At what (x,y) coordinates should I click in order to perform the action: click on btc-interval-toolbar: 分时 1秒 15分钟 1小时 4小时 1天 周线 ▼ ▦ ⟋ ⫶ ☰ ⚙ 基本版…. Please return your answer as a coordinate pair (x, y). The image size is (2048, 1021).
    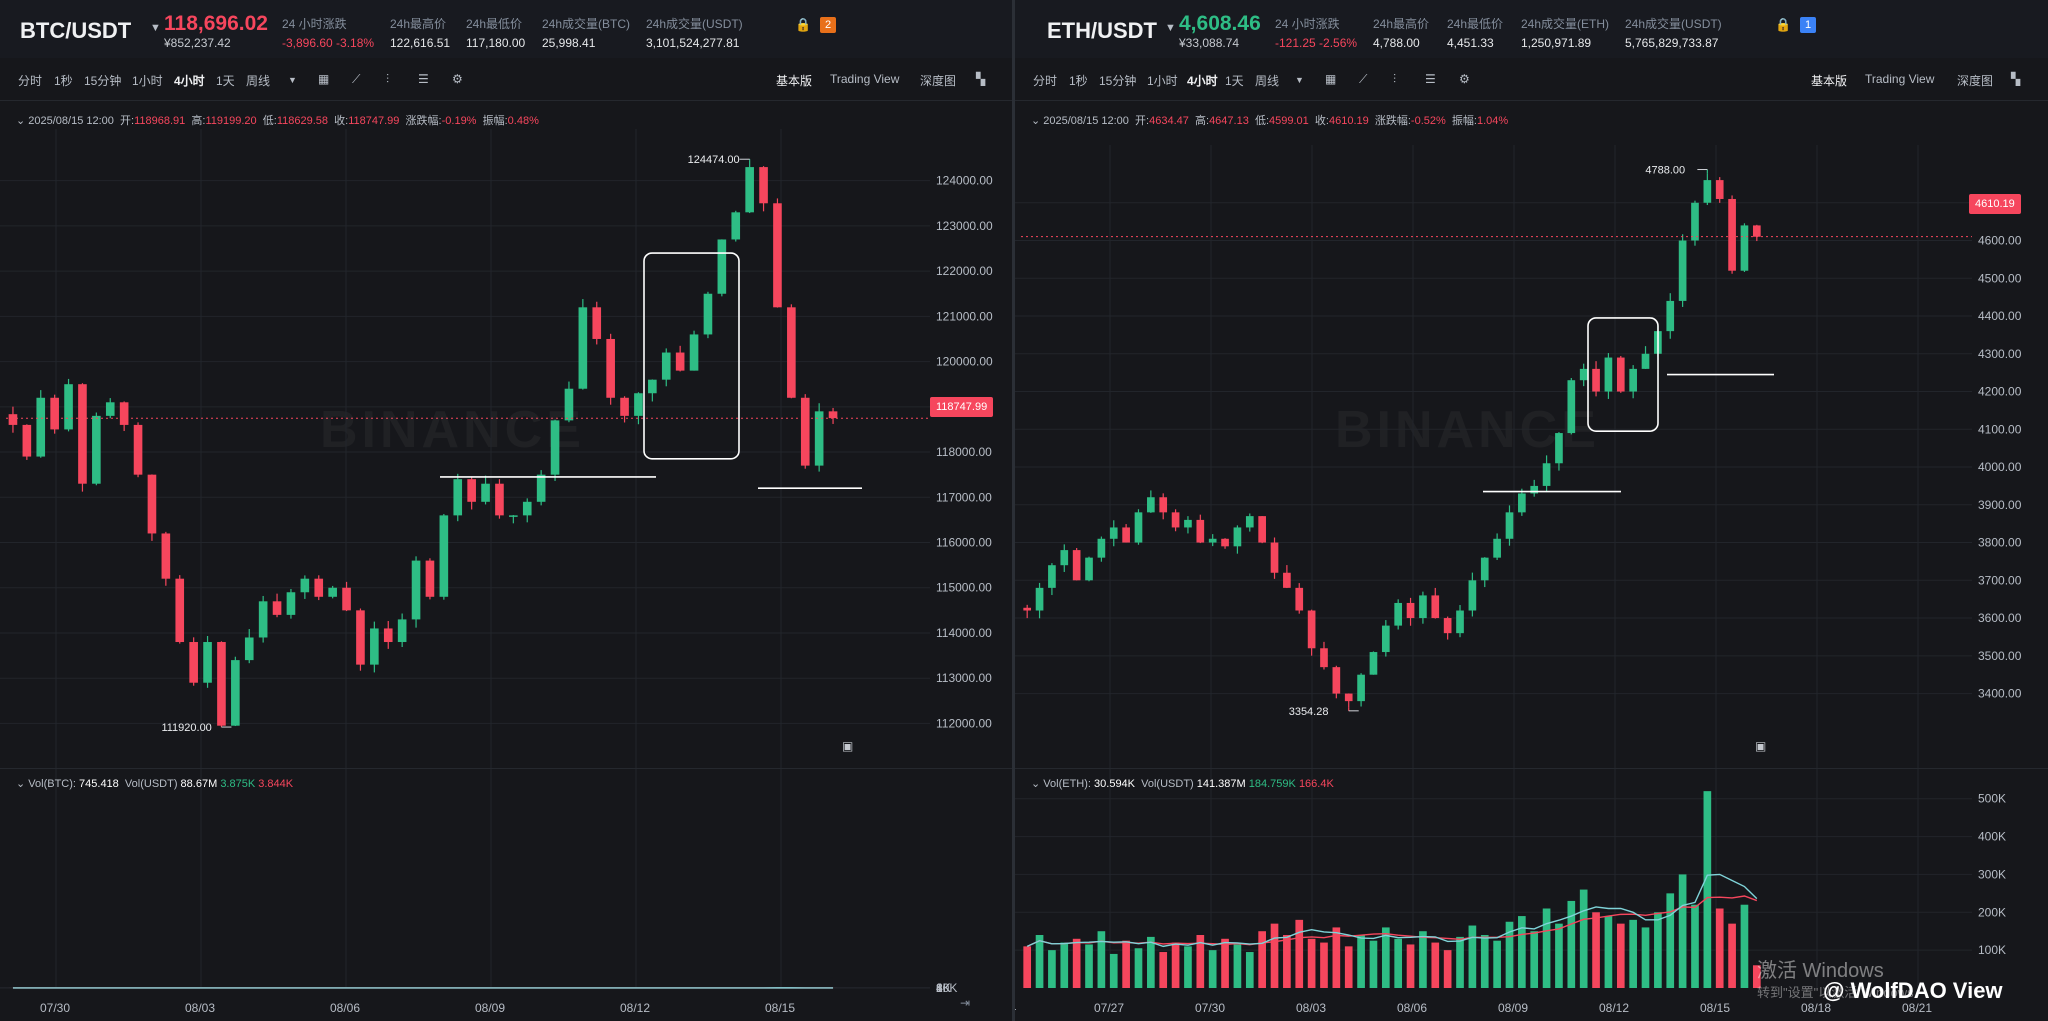
    Looking at the image, I should click on (506, 79).